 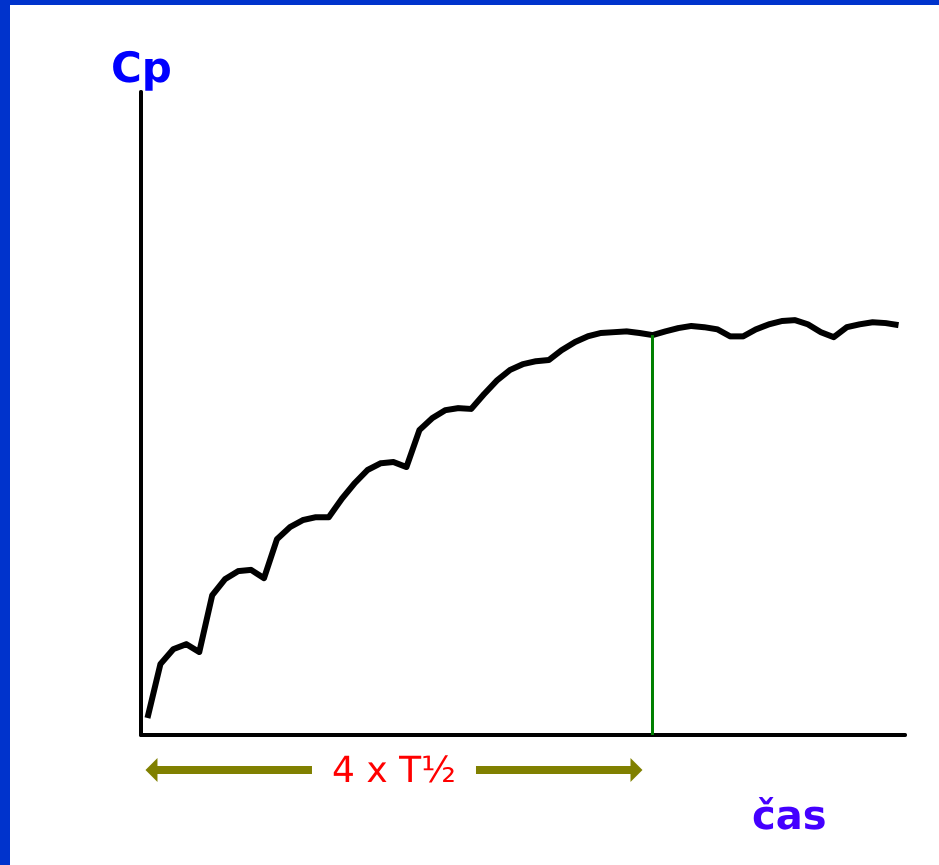 I want to click on text: 4 x T½, so click(x=394, y=770).